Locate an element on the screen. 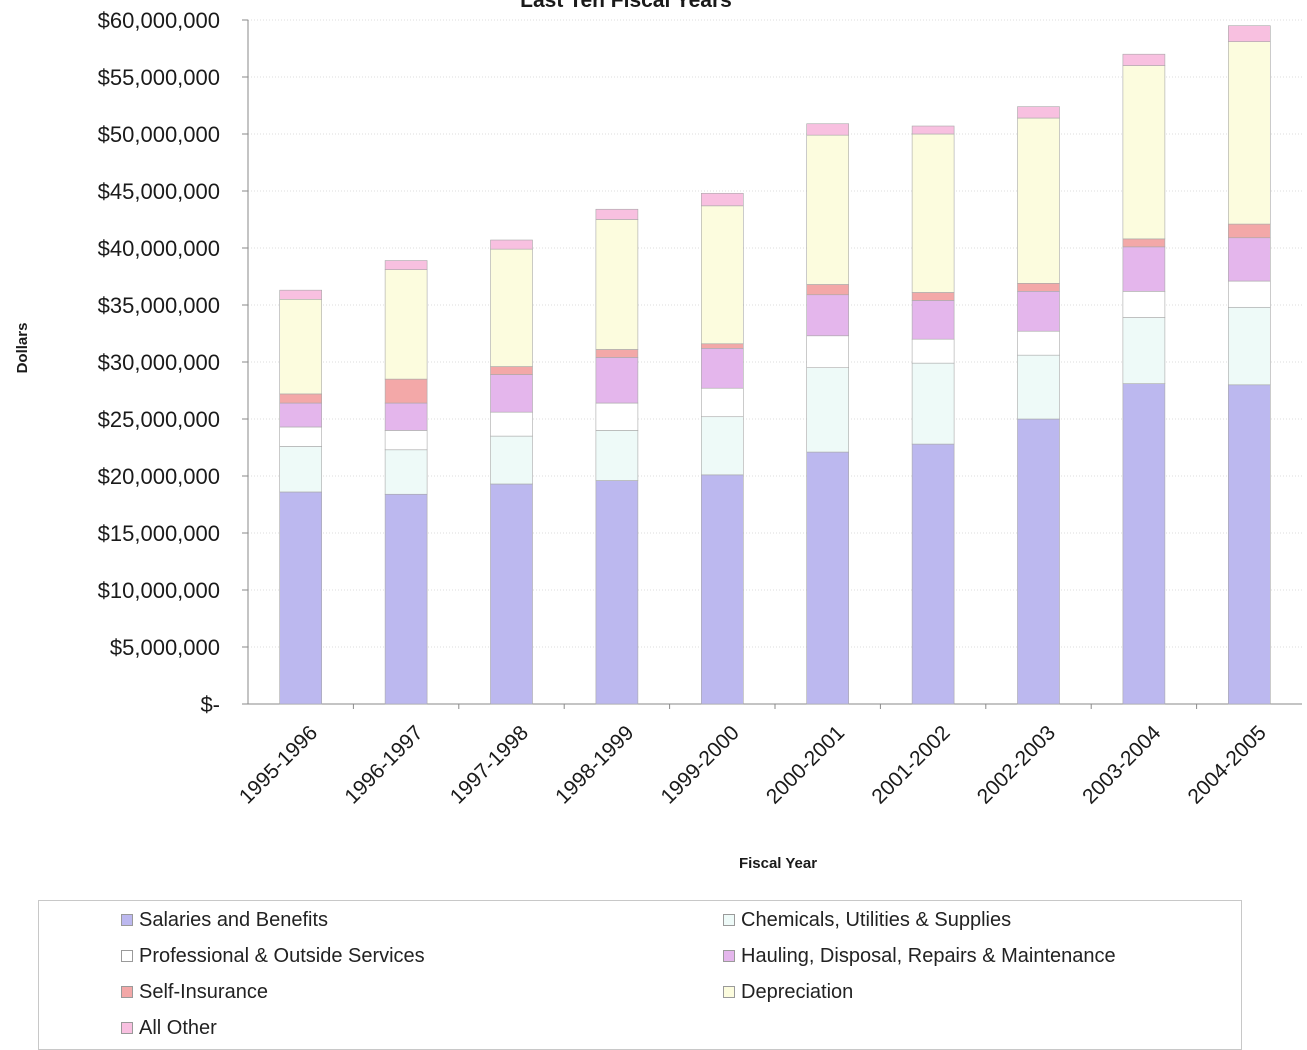 The height and width of the screenshot is (1050, 1307). legend-label: Salaries and Benefits is located at coordinates (234, 919).